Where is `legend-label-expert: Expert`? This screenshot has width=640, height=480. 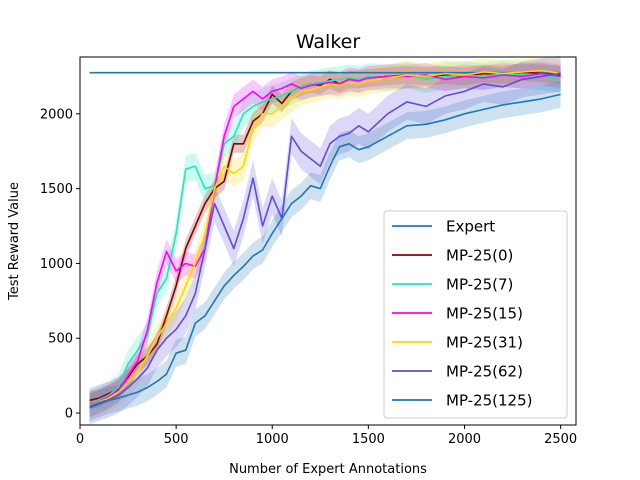 legend-label-expert: Expert is located at coordinates (470, 227).